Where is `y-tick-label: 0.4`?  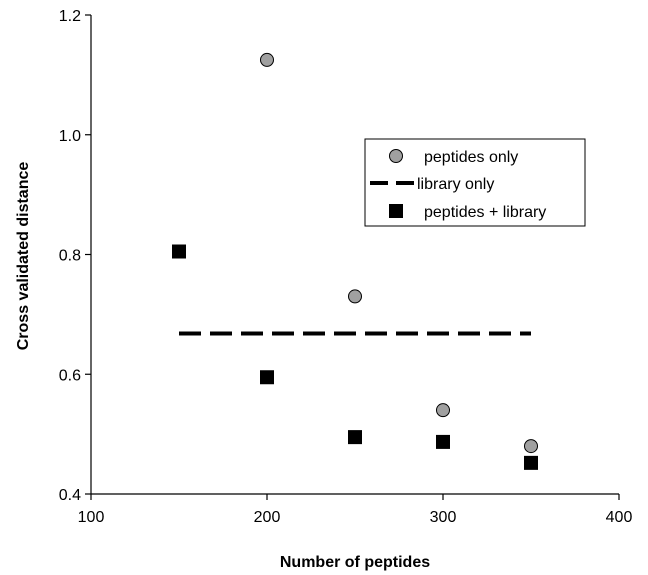 y-tick-label: 0.4 is located at coordinates (70, 495).